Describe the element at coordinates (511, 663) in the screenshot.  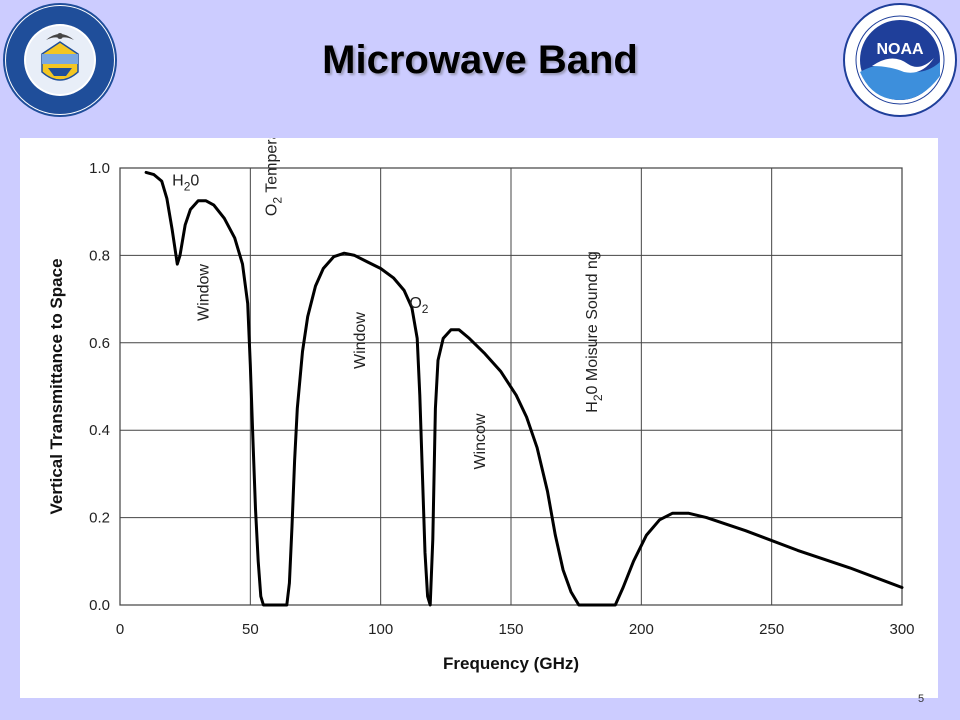
I see `x-axis-label: Frequency (GHz)` at that location.